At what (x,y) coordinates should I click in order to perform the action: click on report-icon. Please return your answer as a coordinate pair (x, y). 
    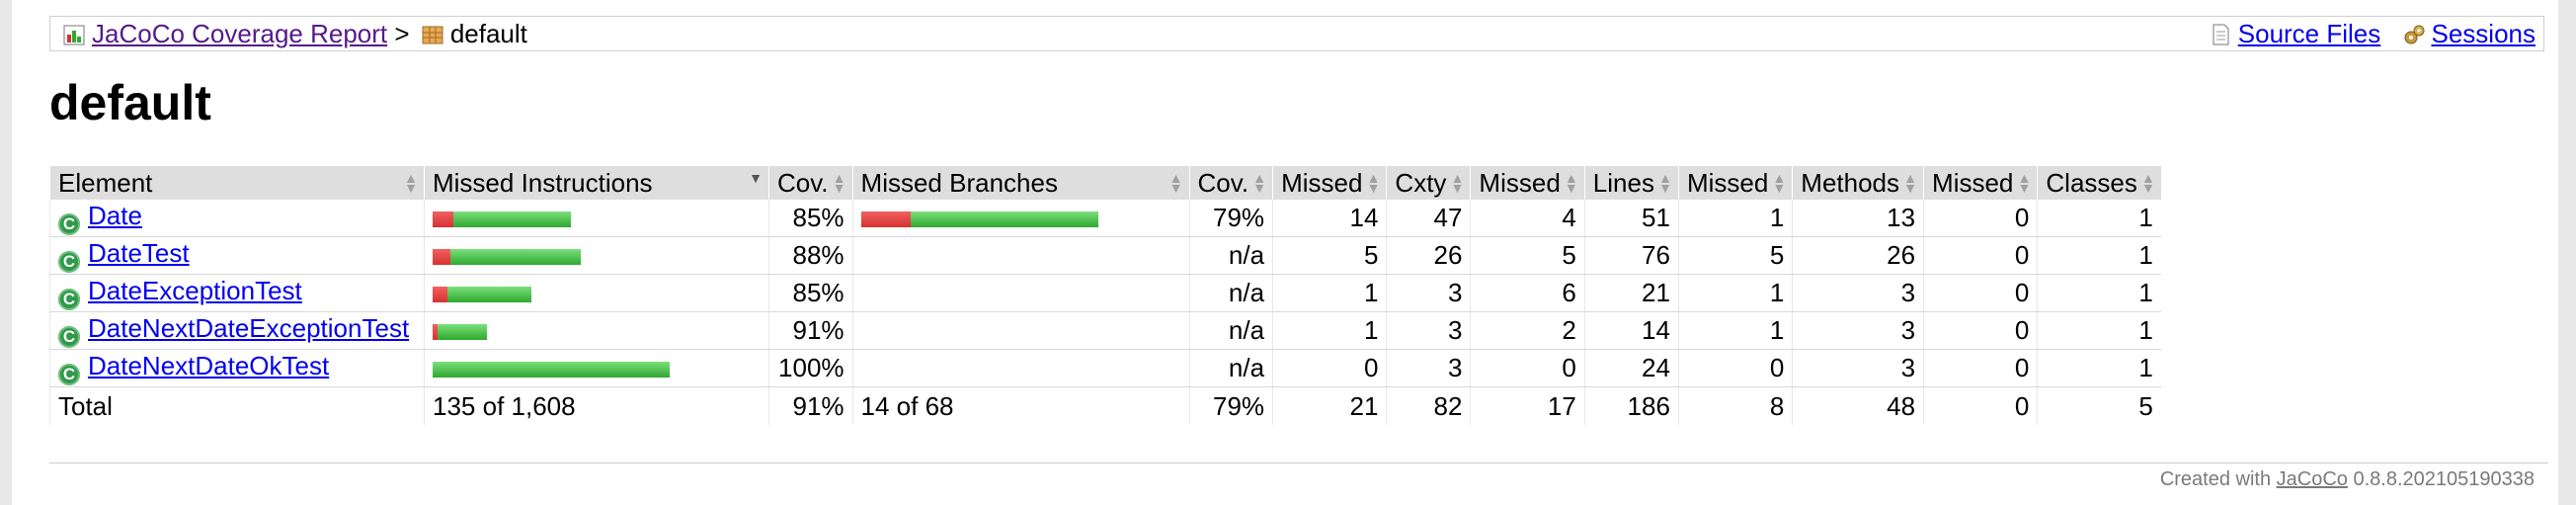
    Looking at the image, I should click on (74, 34).